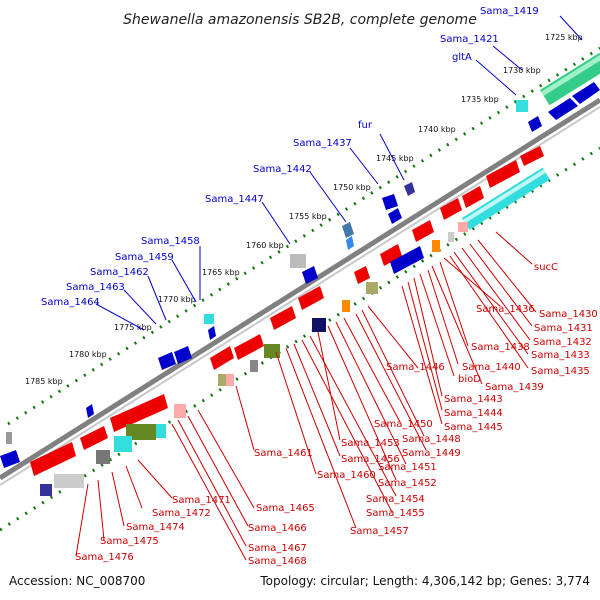 The height and width of the screenshot is (600, 600). I want to click on label-gltA: gltA, so click(462, 57).